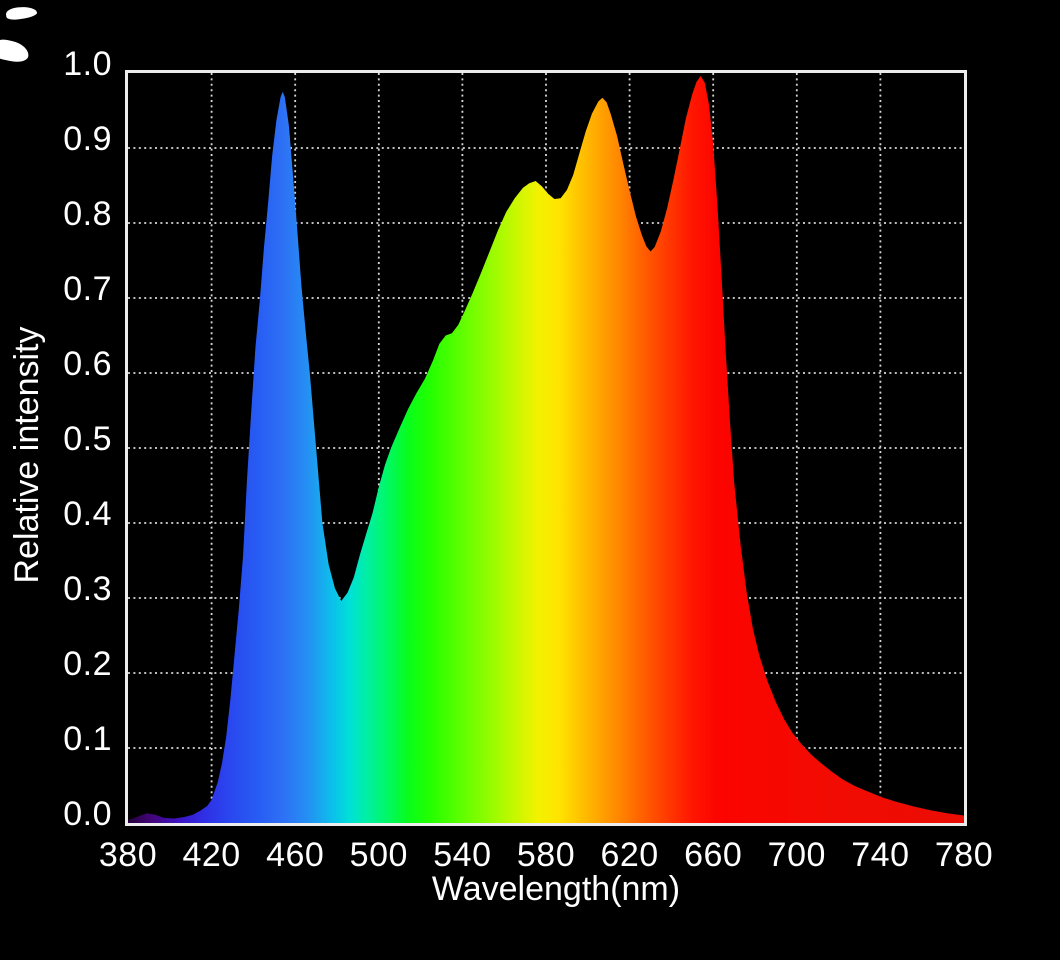  Describe the element at coordinates (87, 664) in the screenshot. I see `y-tick-label: 0.2` at that location.